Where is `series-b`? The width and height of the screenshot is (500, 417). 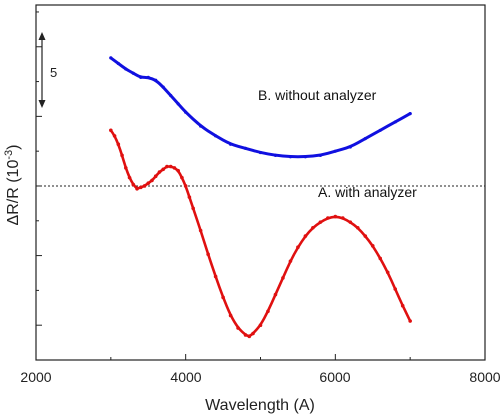 series-b is located at coordinates (260, 107).